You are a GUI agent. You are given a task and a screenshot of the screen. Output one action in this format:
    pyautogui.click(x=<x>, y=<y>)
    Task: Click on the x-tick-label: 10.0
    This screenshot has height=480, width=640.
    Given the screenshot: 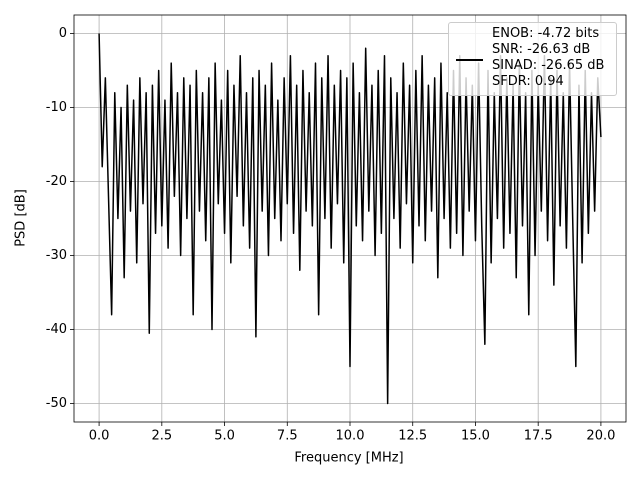 What is the action you would take?
    pyautogui.click(x=350, y=436)
    